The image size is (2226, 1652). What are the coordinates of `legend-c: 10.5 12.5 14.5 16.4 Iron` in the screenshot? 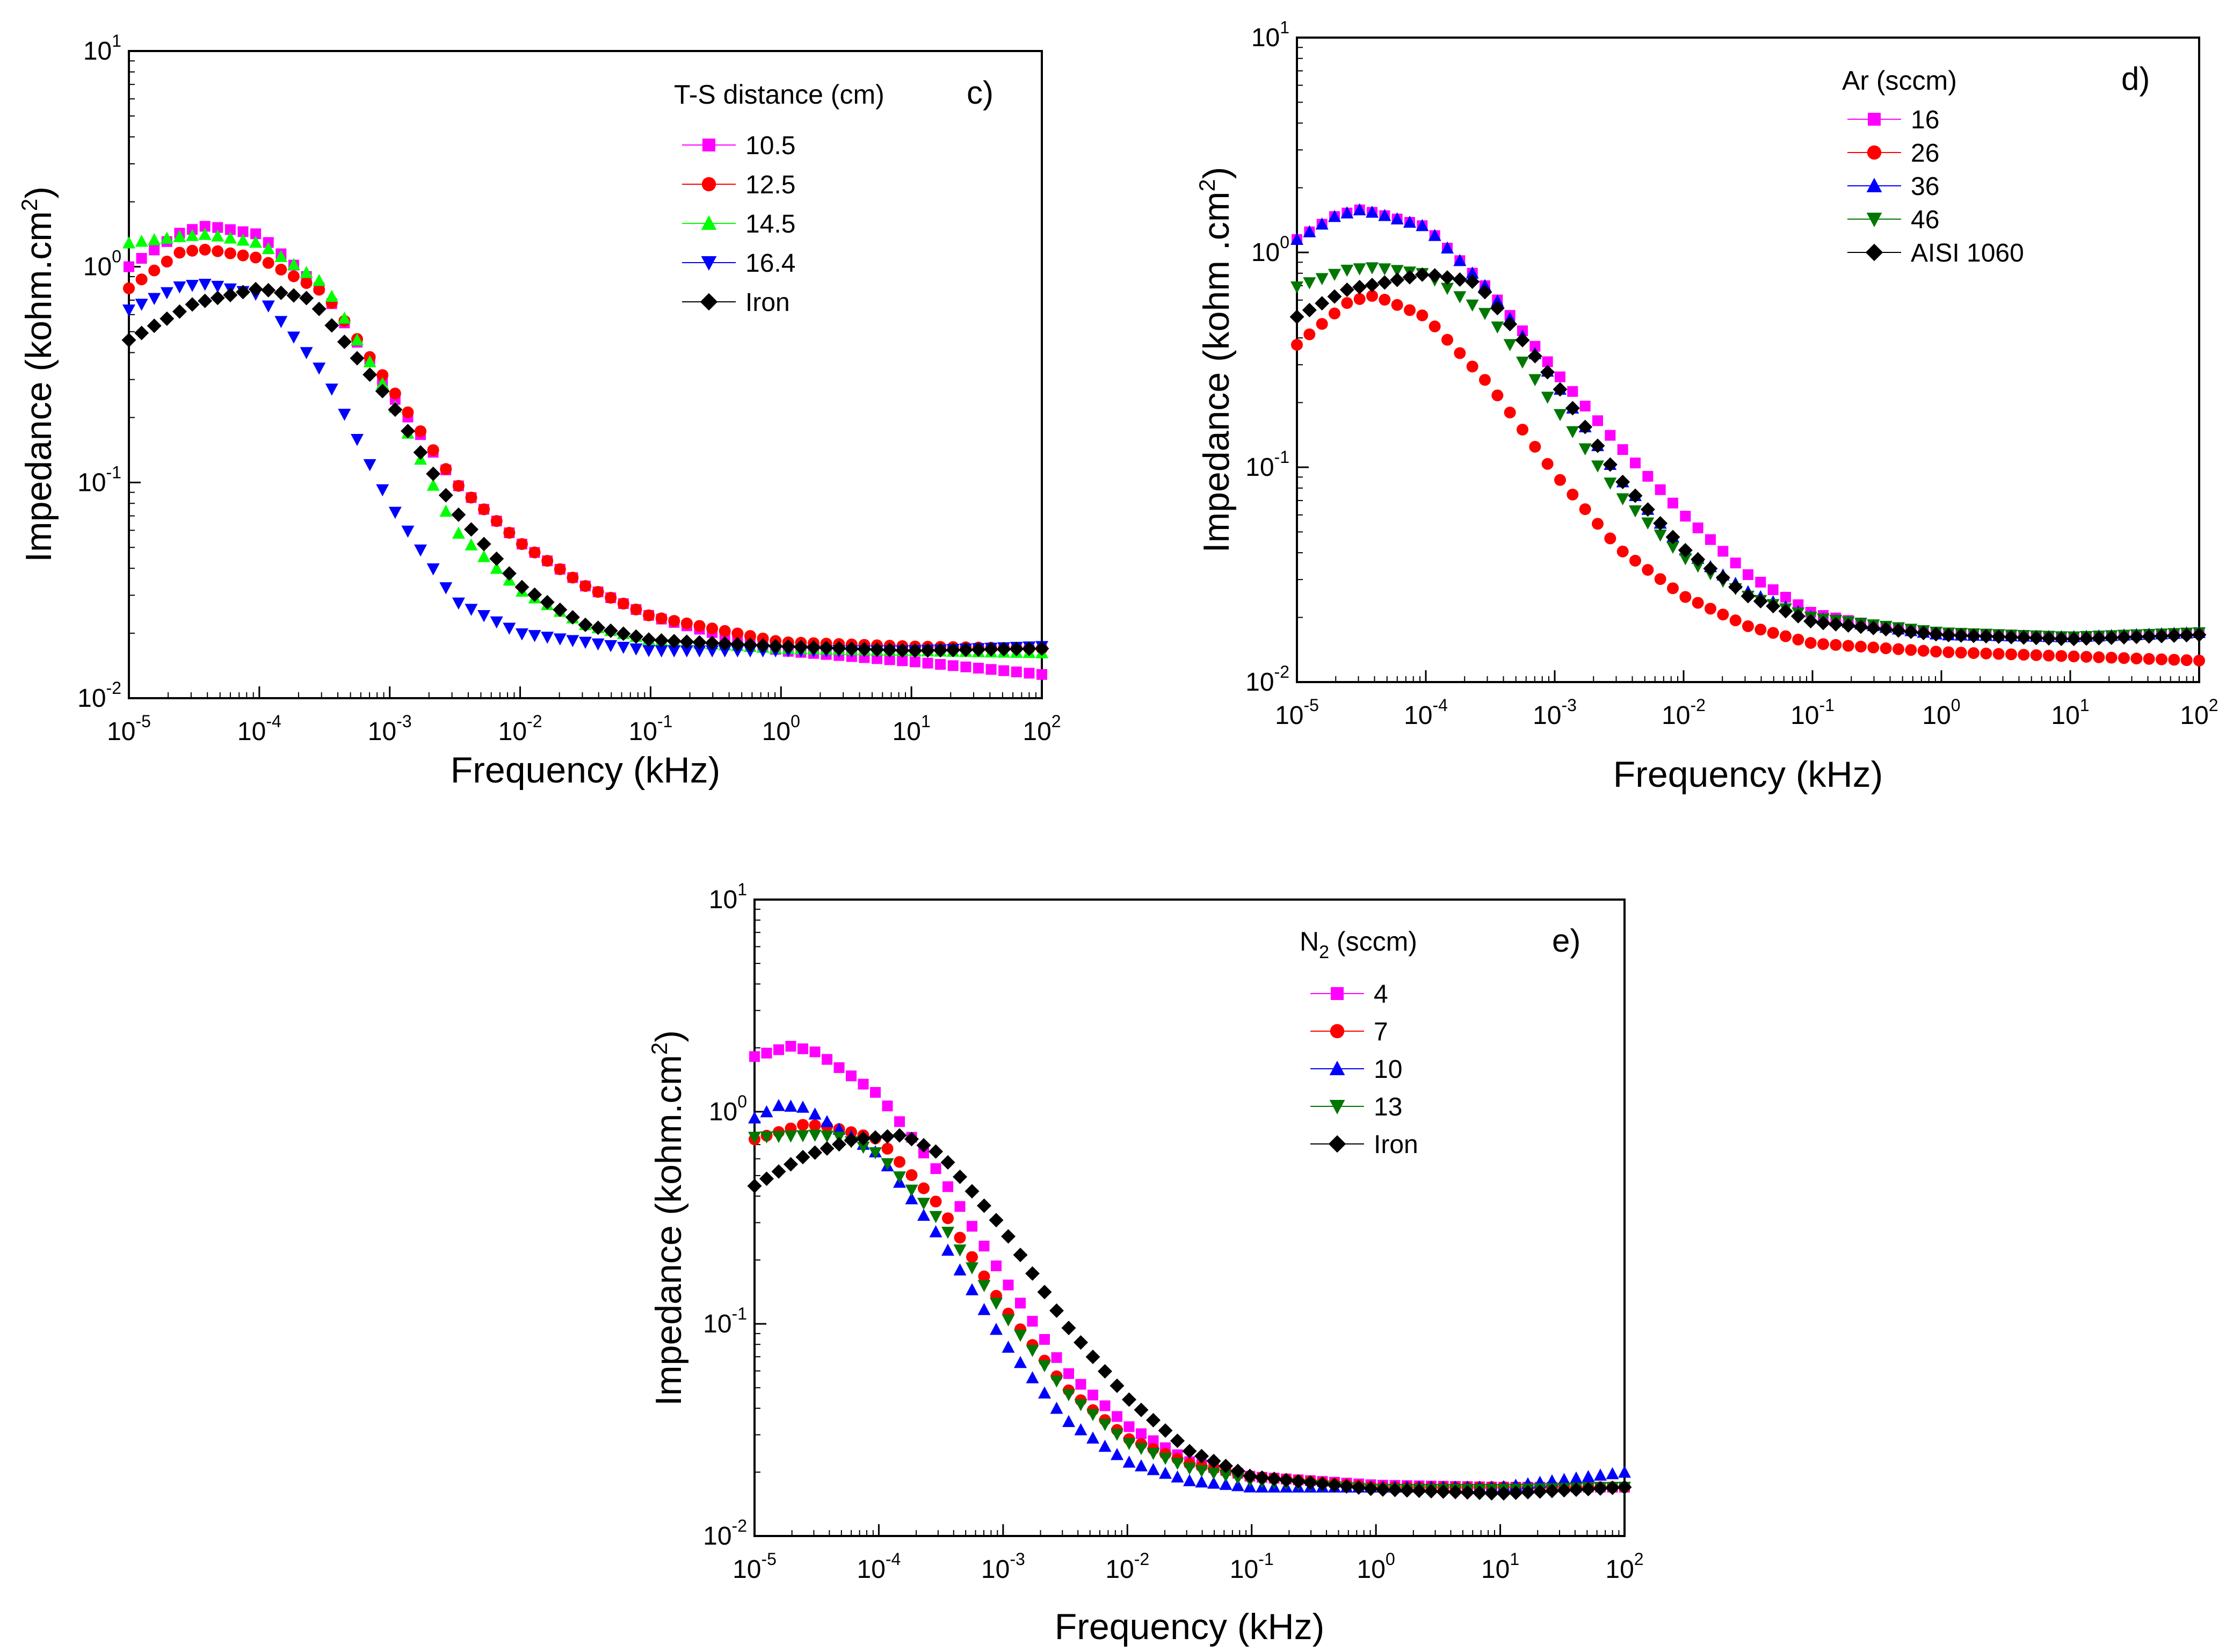 It's located at (738, 224).